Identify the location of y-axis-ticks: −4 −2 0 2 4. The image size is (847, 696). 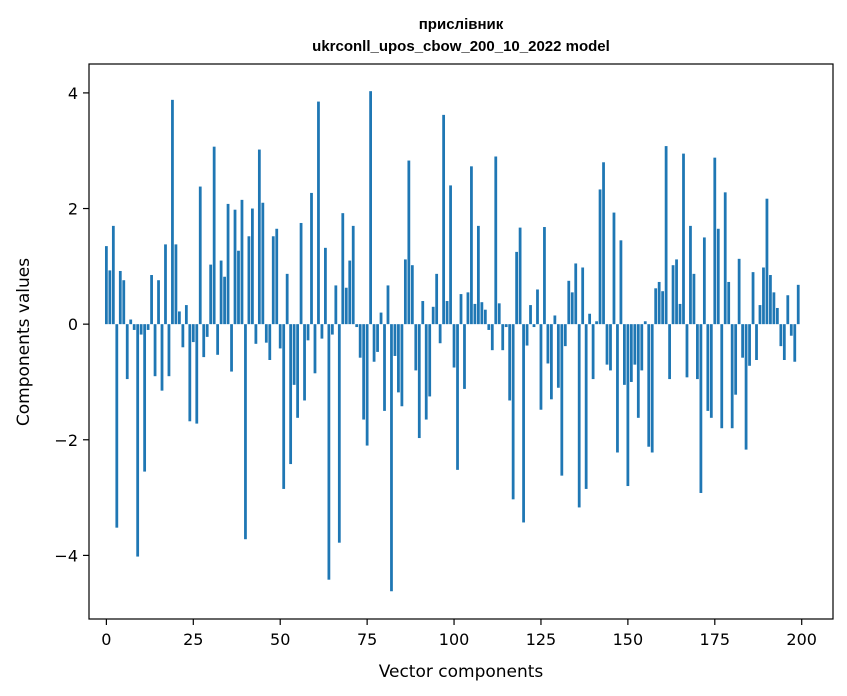
(71, 324).